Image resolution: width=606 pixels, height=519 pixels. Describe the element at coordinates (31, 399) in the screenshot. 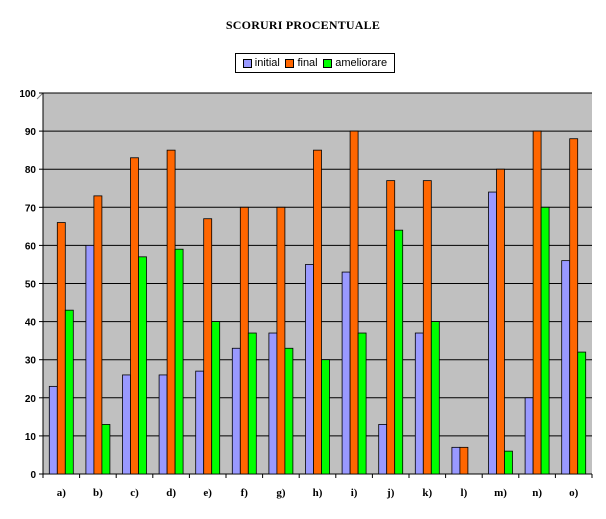

I see `y-tick-label: 20` at that location.